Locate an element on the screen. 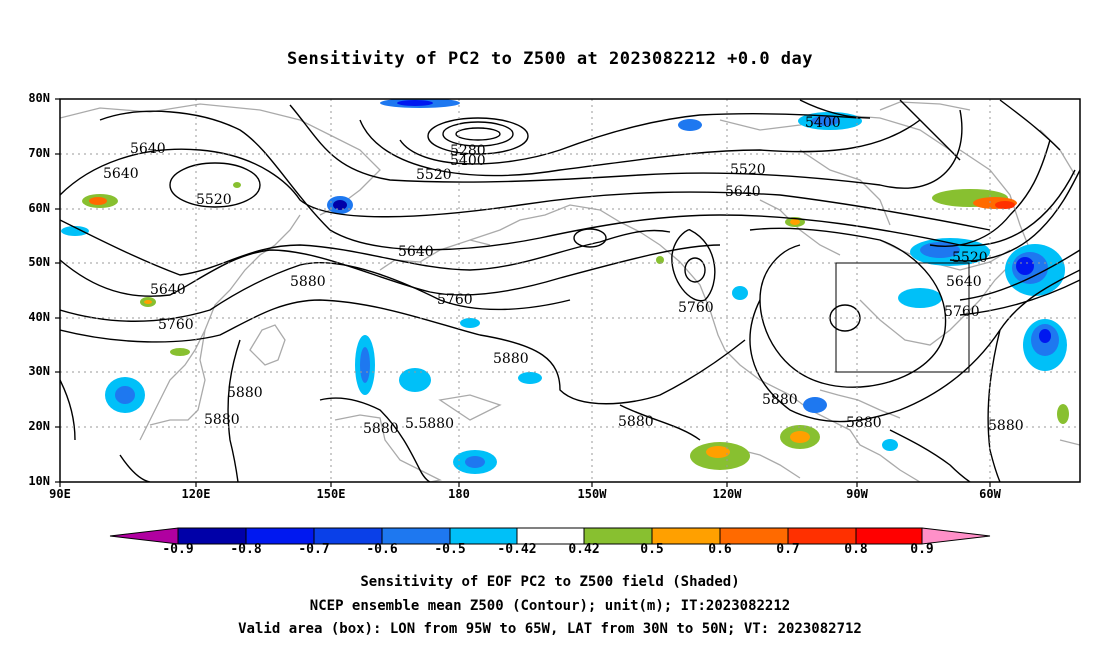 The image size is (1100, 650). colorbar-label: 0.42 is located at coordinates (584, 549).